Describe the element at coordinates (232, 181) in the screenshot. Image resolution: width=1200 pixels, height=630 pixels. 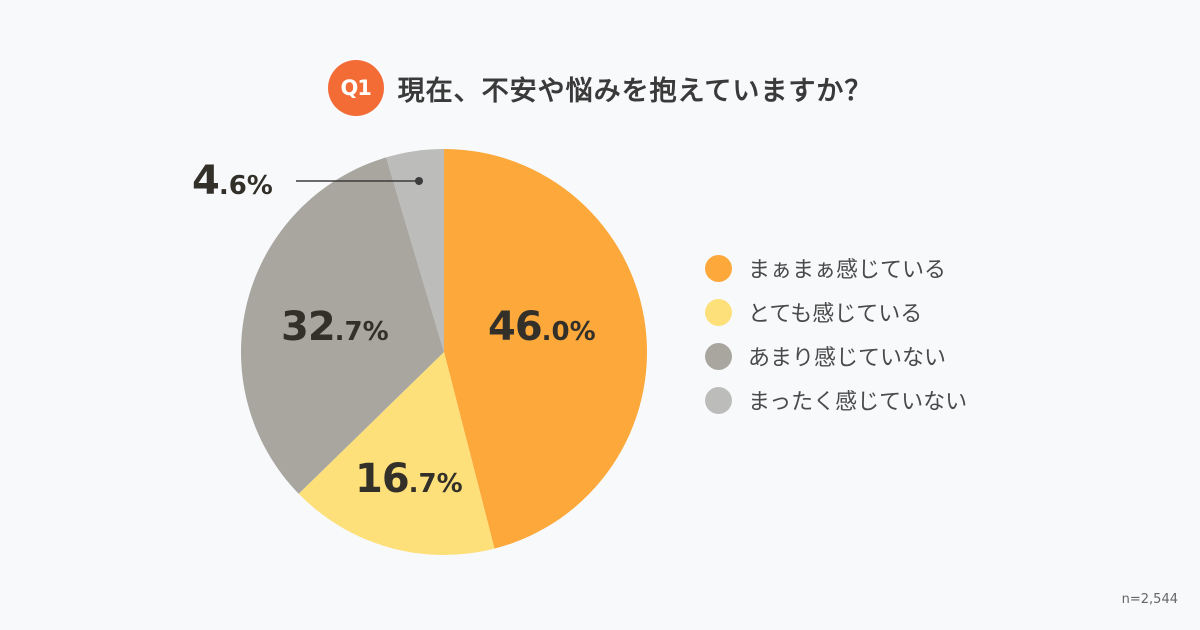
I see `slice-label-not-at-all: 4.6%` at that location.